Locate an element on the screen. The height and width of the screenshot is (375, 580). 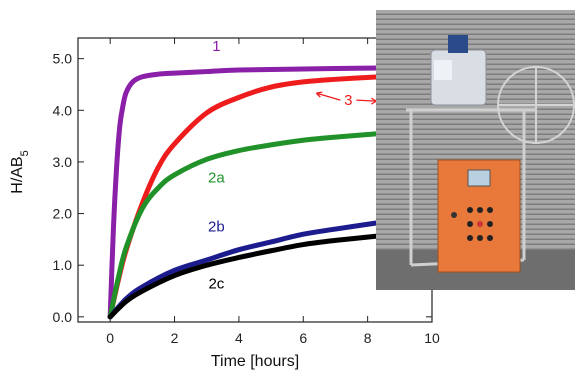
annotation-arrowhead-right is located at coordinates (373, 101).